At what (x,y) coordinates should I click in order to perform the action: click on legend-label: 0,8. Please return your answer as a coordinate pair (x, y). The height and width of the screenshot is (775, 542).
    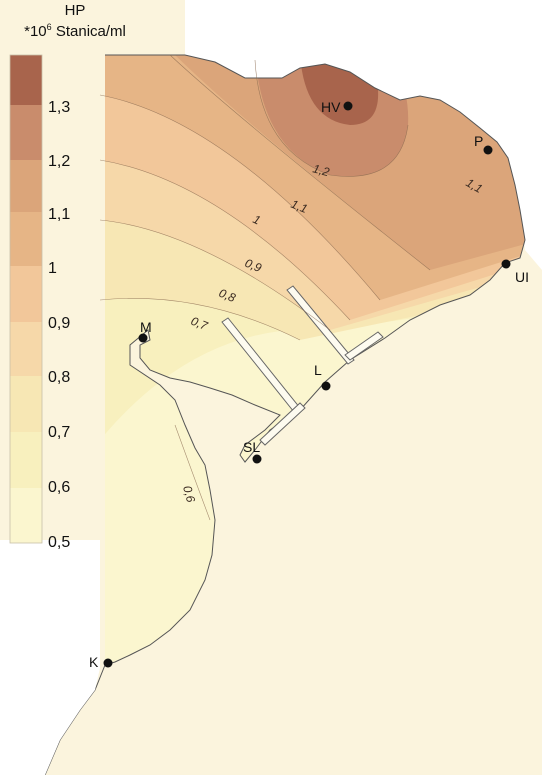
    Looking at the image, I should click on (59, 377).